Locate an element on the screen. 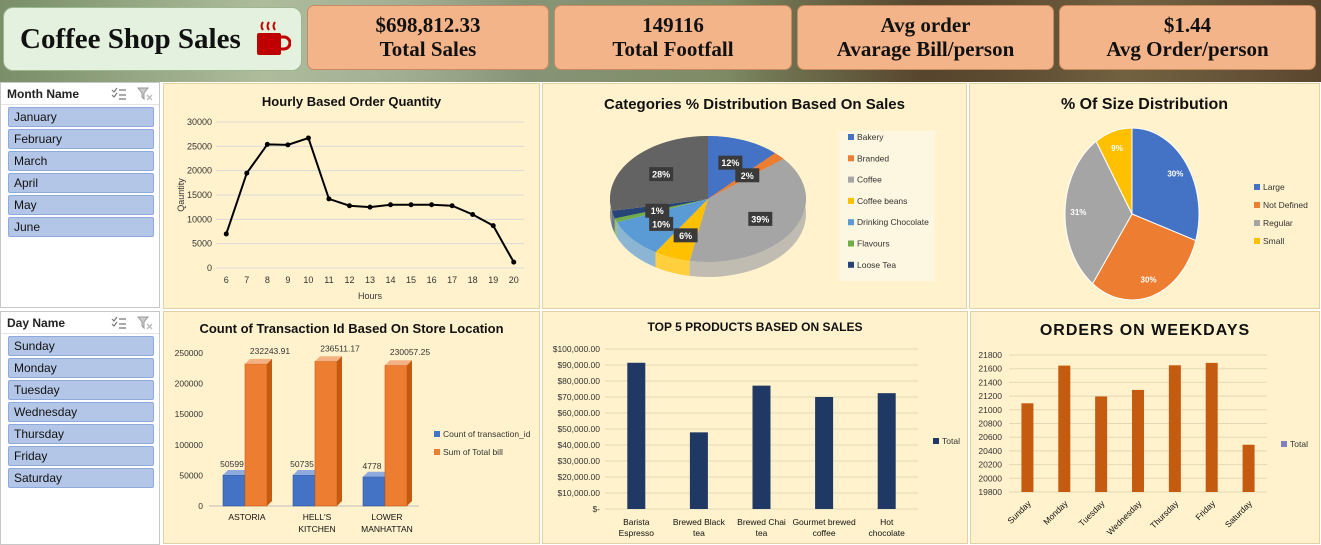 This screenshot has width=1321, height=545. x-tick-label: 17 is located at coordinates (452, 280).